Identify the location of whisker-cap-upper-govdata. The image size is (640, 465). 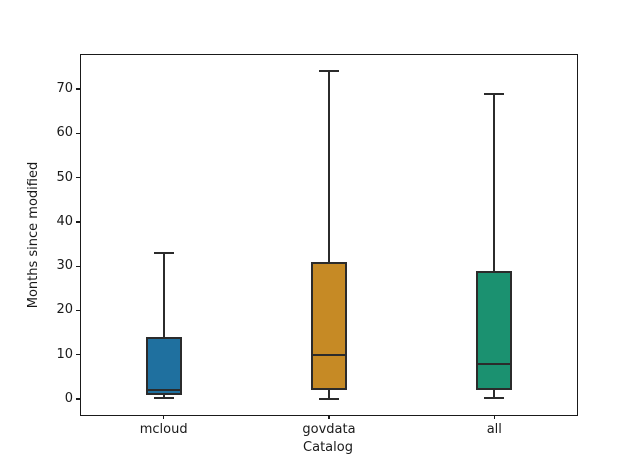
(329, 71).